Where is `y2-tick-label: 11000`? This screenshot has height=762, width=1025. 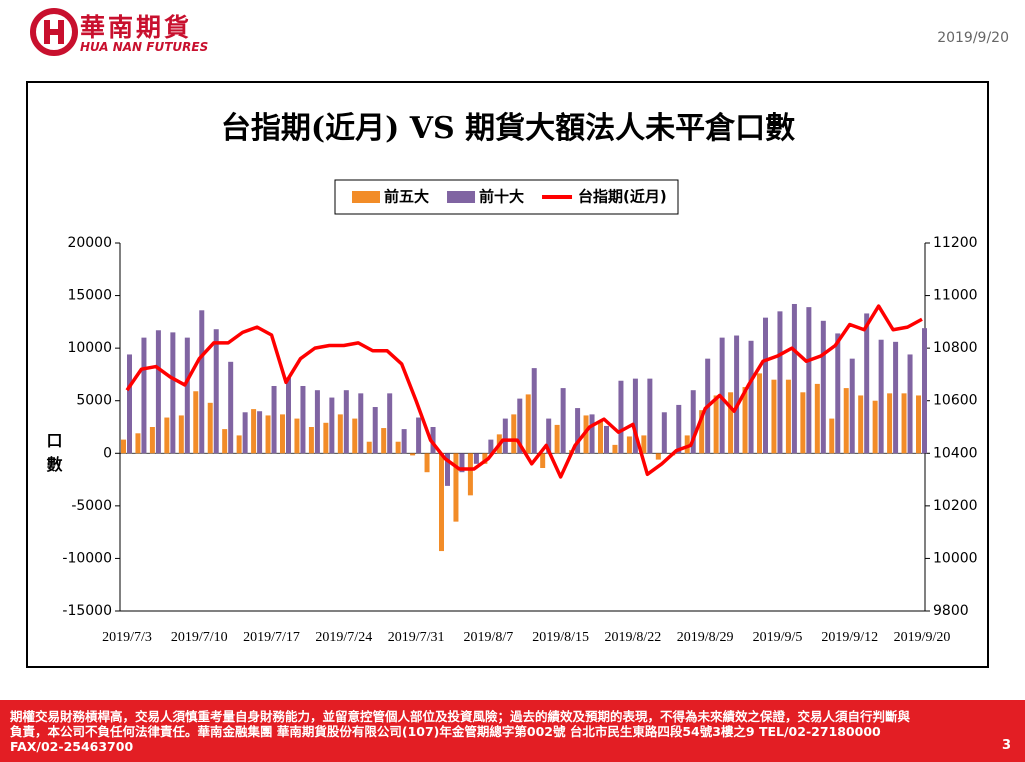
y2-tick-label: 11000 is located at coordinates (955, 296).